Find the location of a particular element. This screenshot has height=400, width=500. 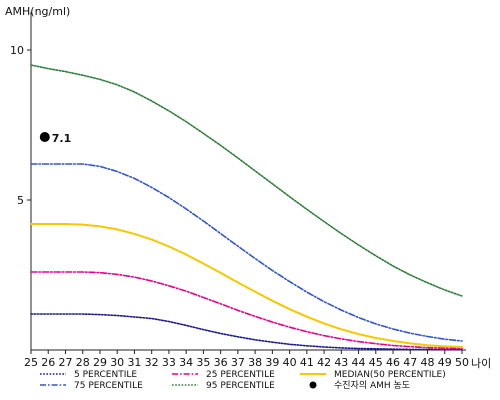

x-tick-label: 45 is located at coordinates (376, 362).